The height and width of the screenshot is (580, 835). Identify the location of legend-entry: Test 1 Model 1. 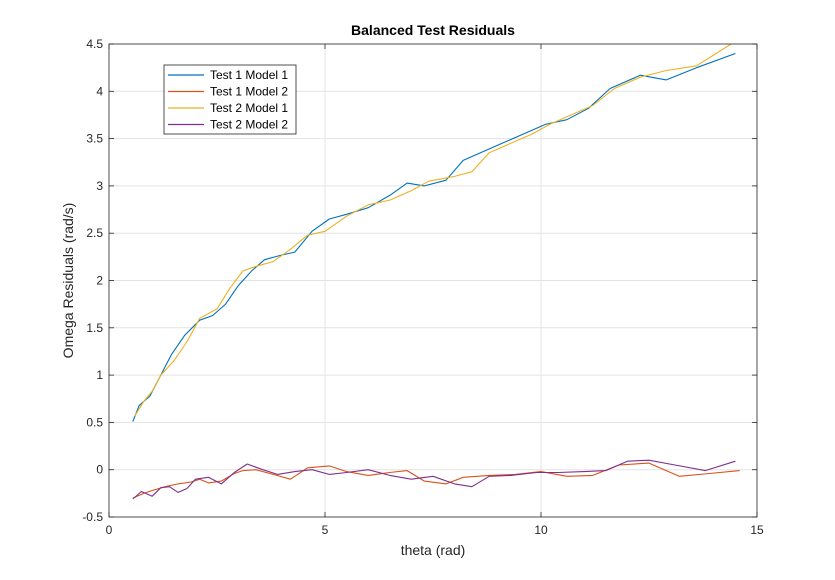
(249, 75).